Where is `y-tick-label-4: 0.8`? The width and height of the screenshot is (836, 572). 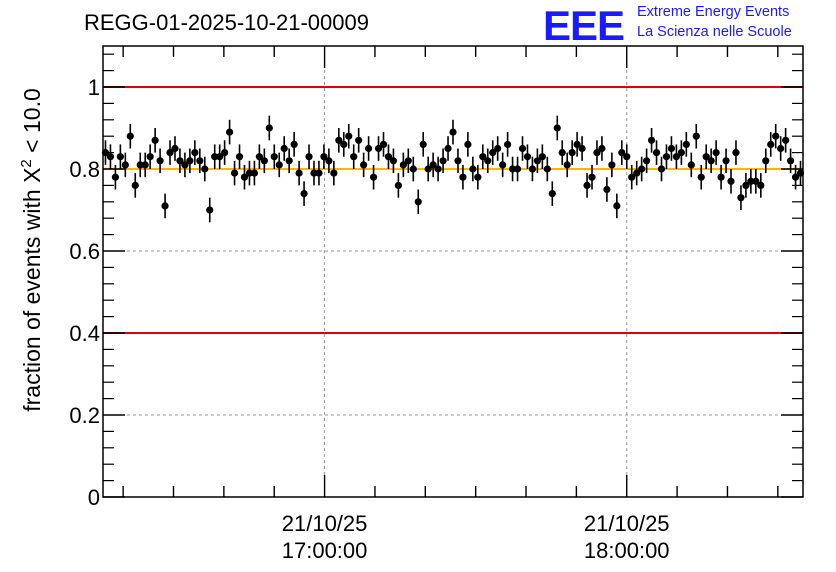 y-tick-label-4: 0.8 is located at coordinates (84, 169).